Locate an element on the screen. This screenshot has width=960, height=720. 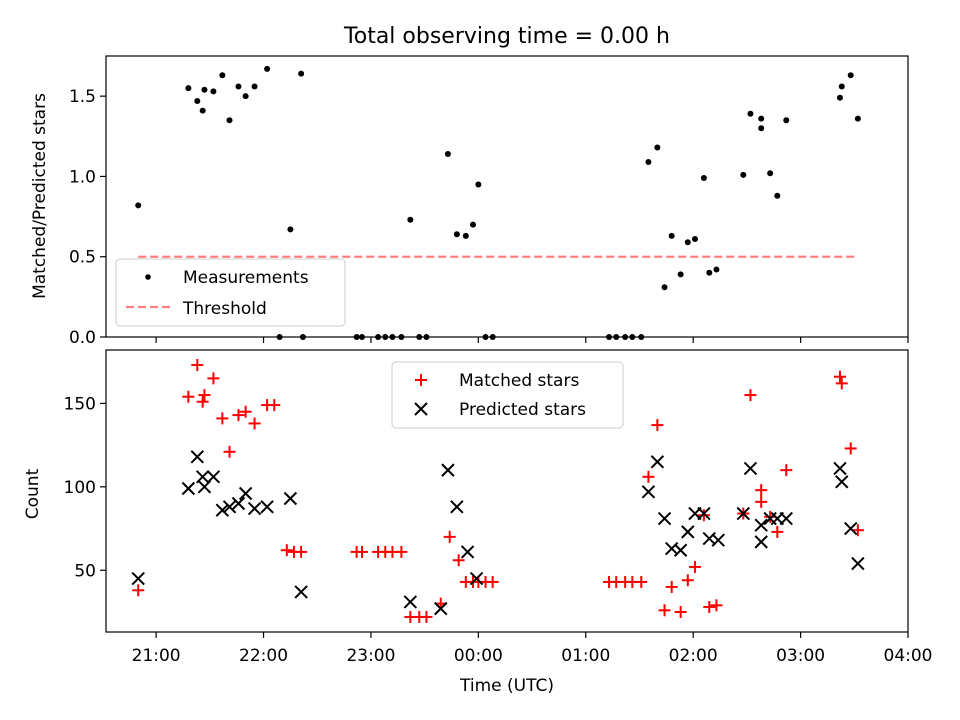
x-axis-label: Time (UTC) is located at coordinates (506, 686).